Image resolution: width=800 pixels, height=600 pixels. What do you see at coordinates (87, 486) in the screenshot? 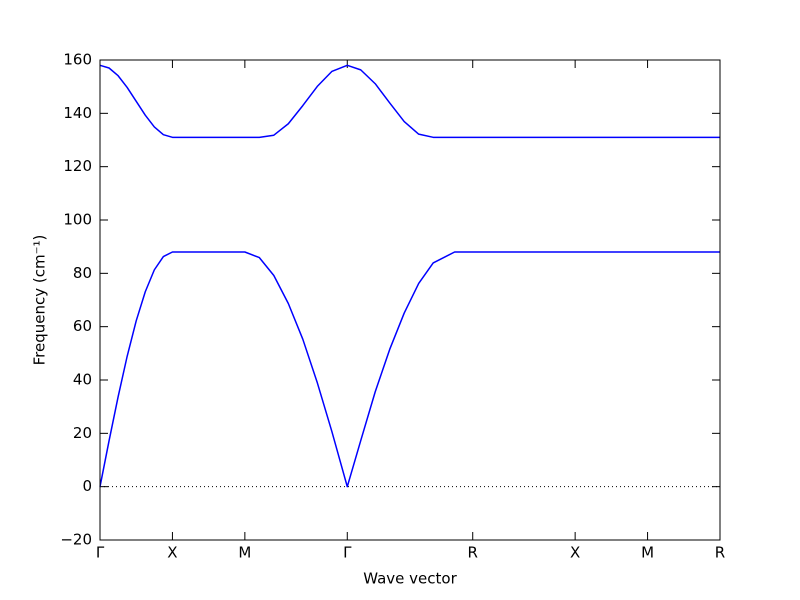
I see `y-tick-label: 0` at bounding box center [87, 486].